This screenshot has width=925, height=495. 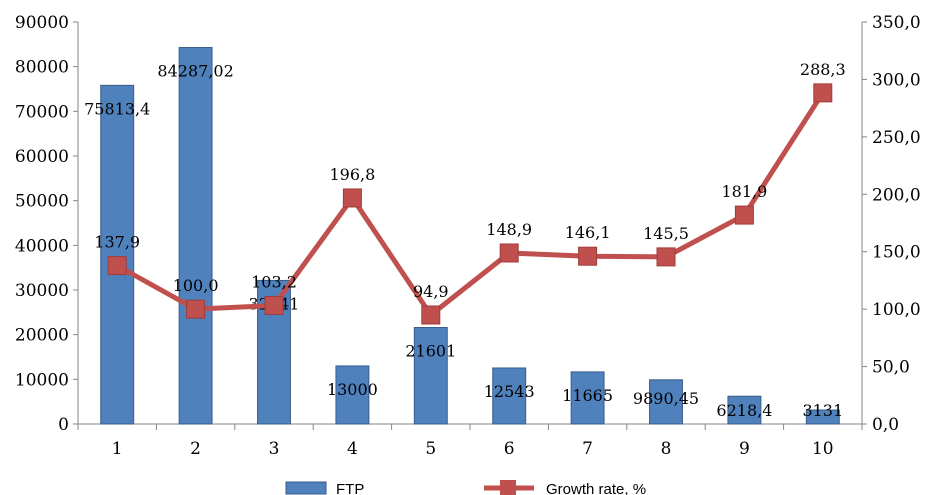 I want to click on y-right-tick-label: 300,0, so click(x=896, y=80).